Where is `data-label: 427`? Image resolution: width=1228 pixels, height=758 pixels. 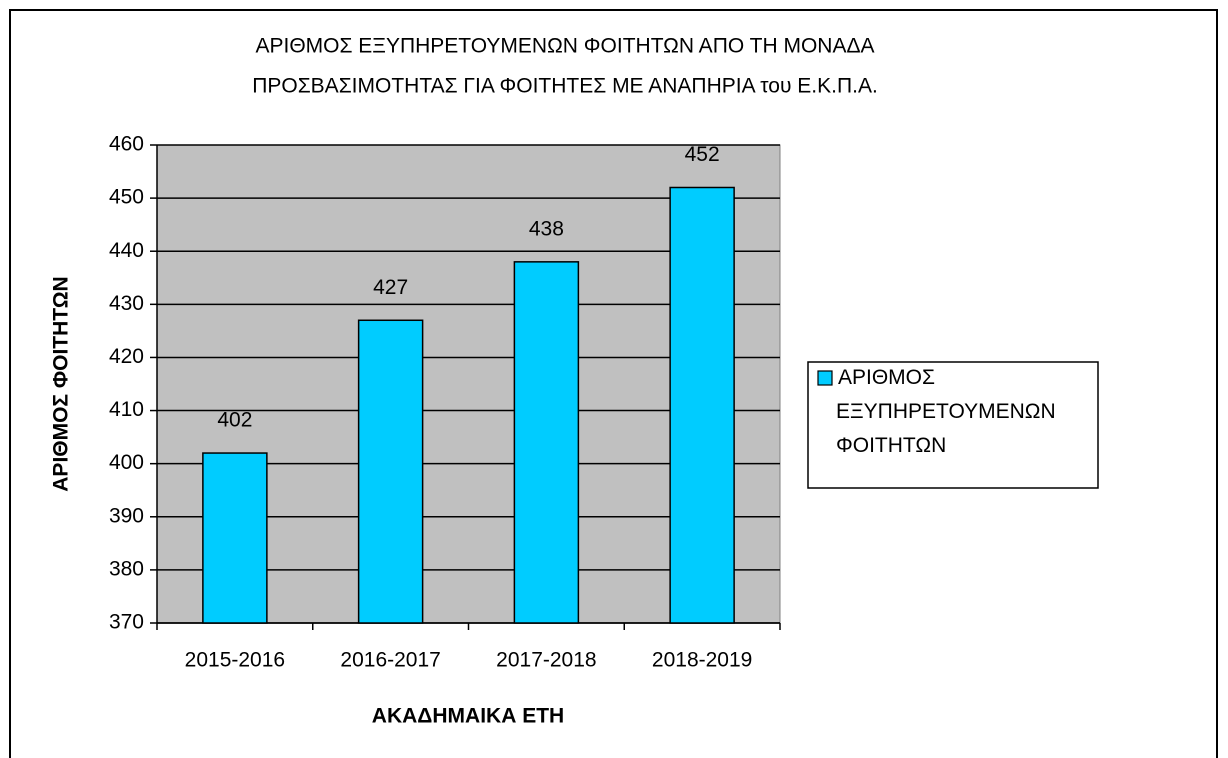 data-label: 427 is located at coordinates (390, 287).